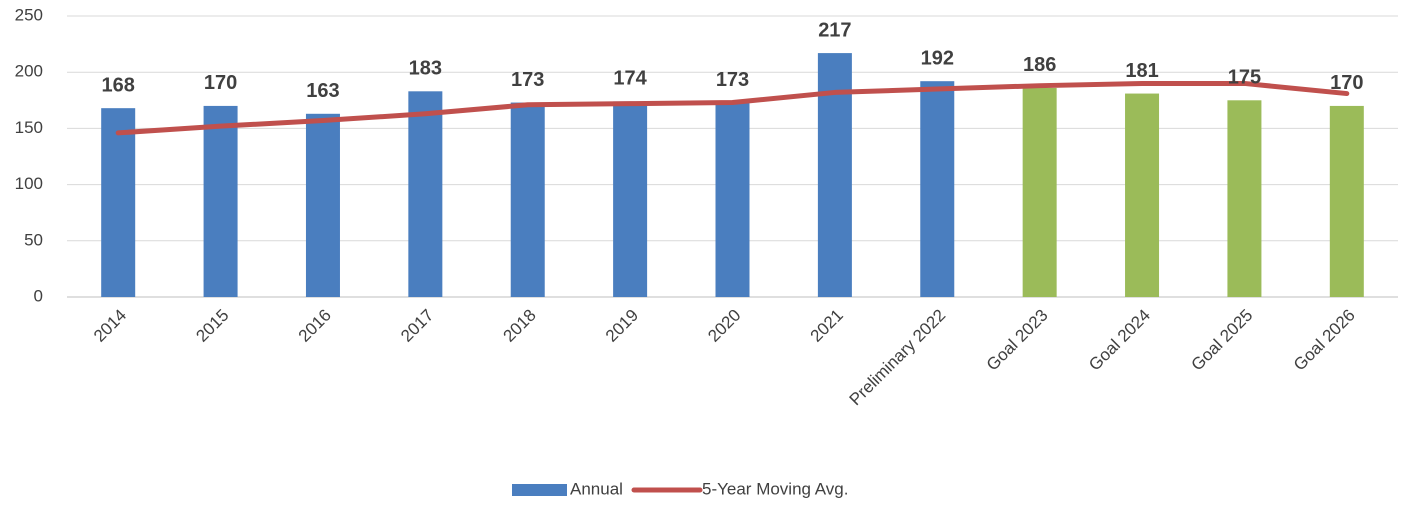 Image resolution: width=1408 pixels, height=511 pixels. What do you see at coordinates (827, 326) in the screenshot?
I see `x-tick-label: 2021` at bounding box center [827, 326].